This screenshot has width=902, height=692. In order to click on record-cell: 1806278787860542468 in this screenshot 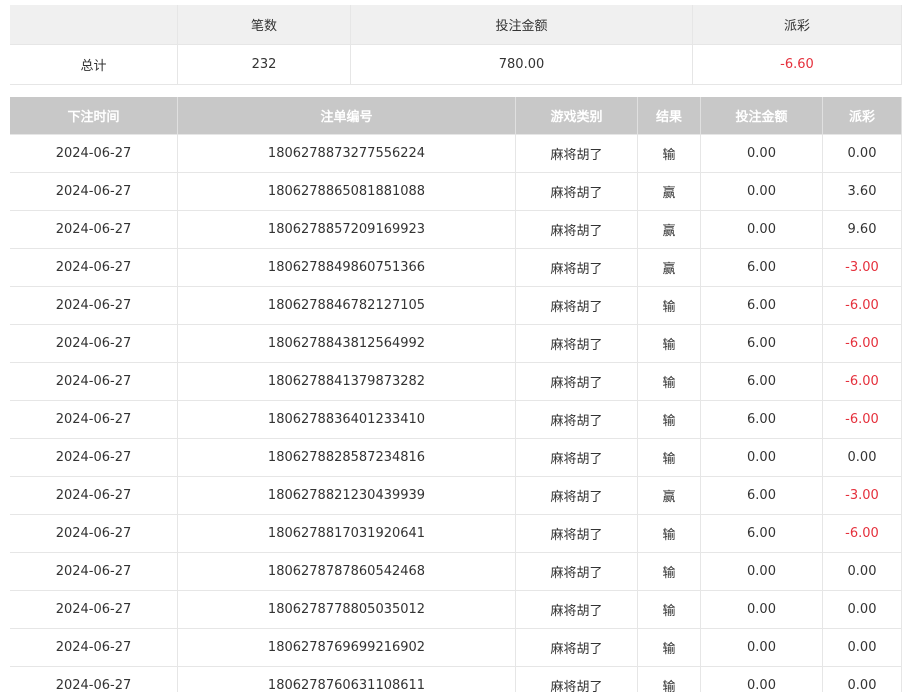, I will do `click(347, 572)`.